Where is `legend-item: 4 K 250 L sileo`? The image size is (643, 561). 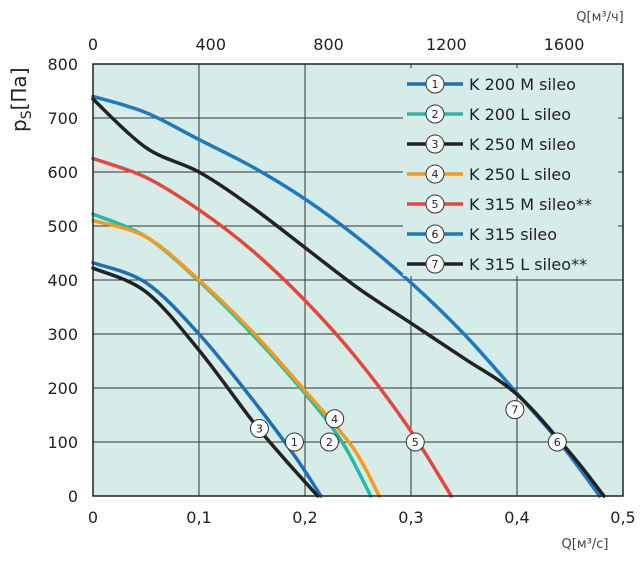 legend-item: 4 K 250 L sileo is located at coordinates (489, 174).